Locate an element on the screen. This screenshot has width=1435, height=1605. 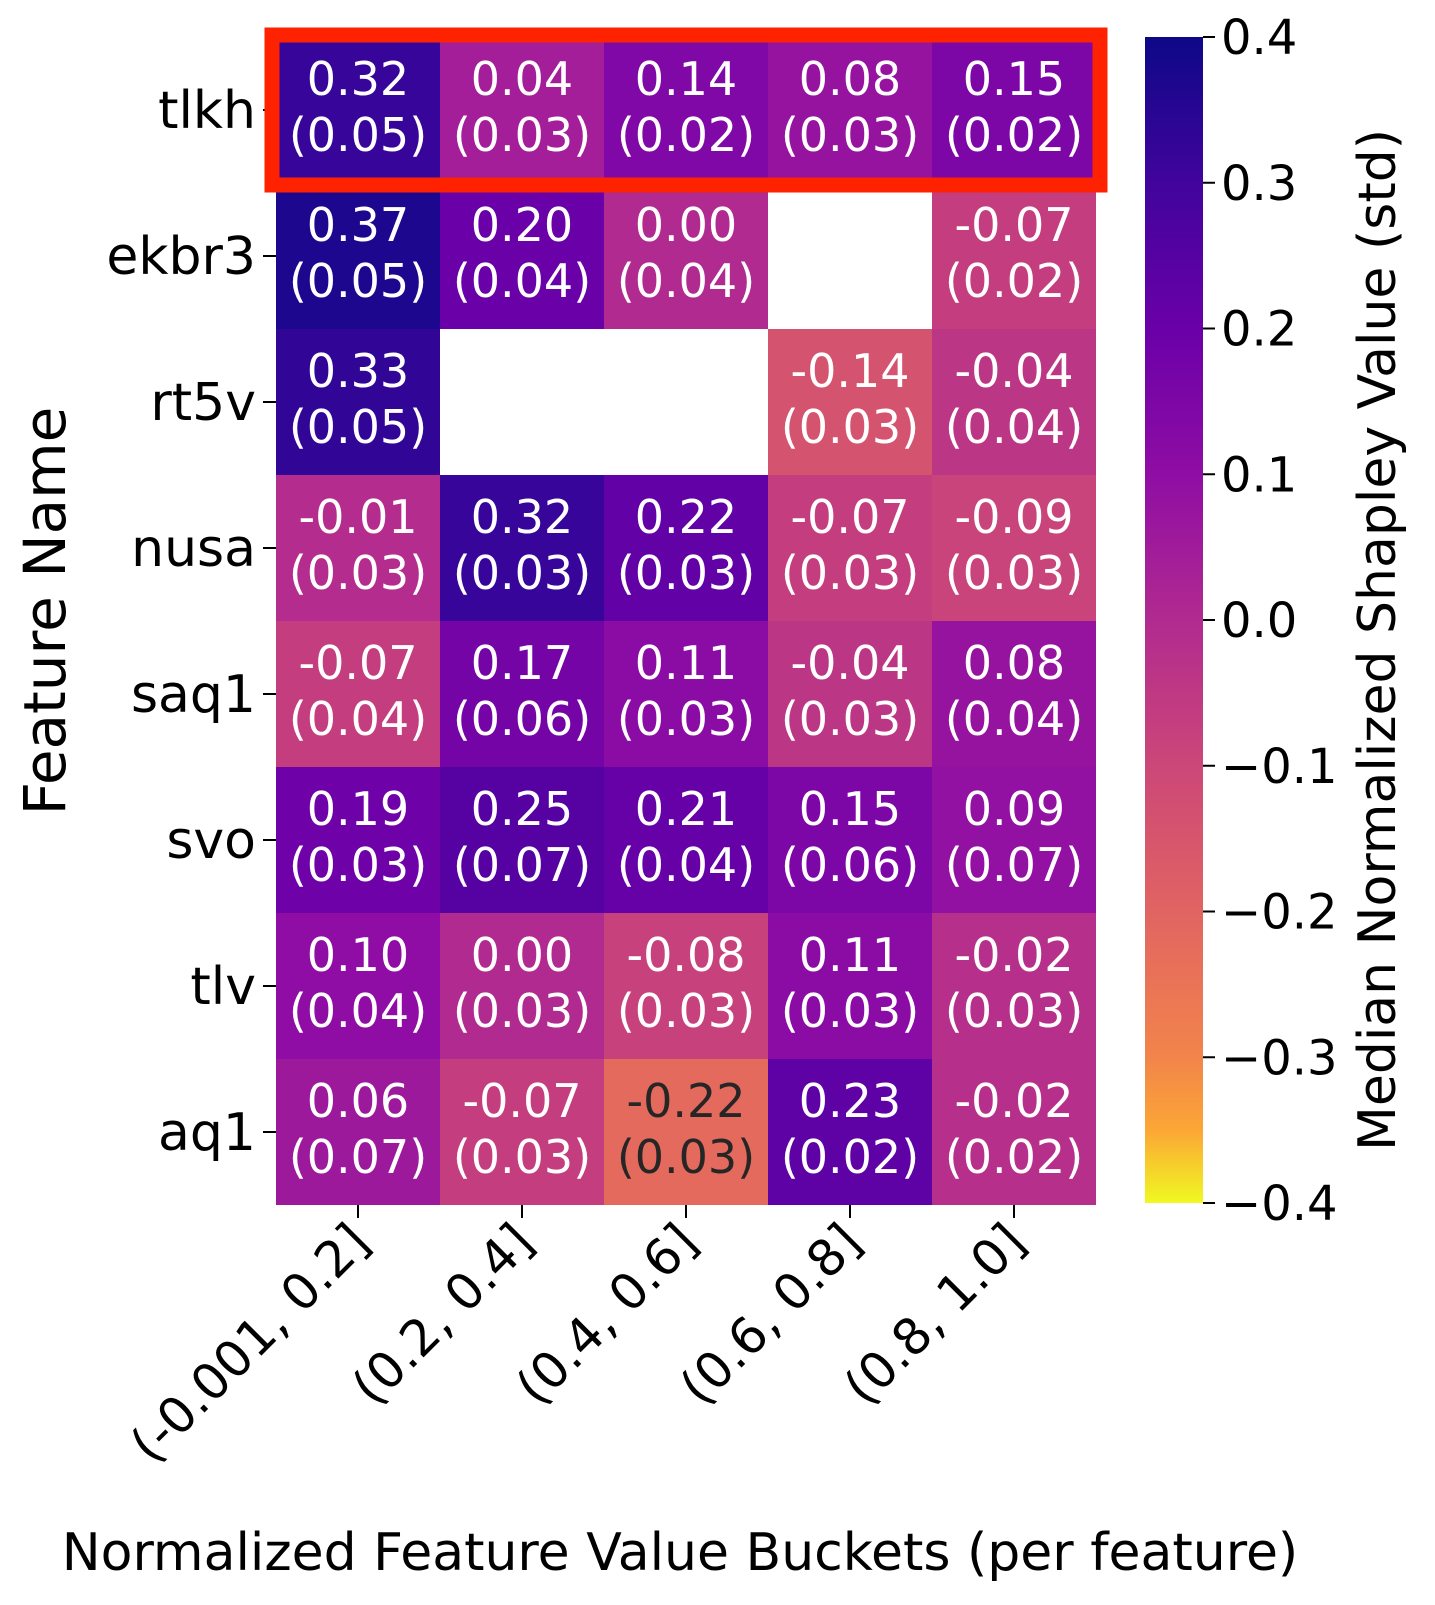
cell-value-label: 0.19 is located at coordinates (358, 809).